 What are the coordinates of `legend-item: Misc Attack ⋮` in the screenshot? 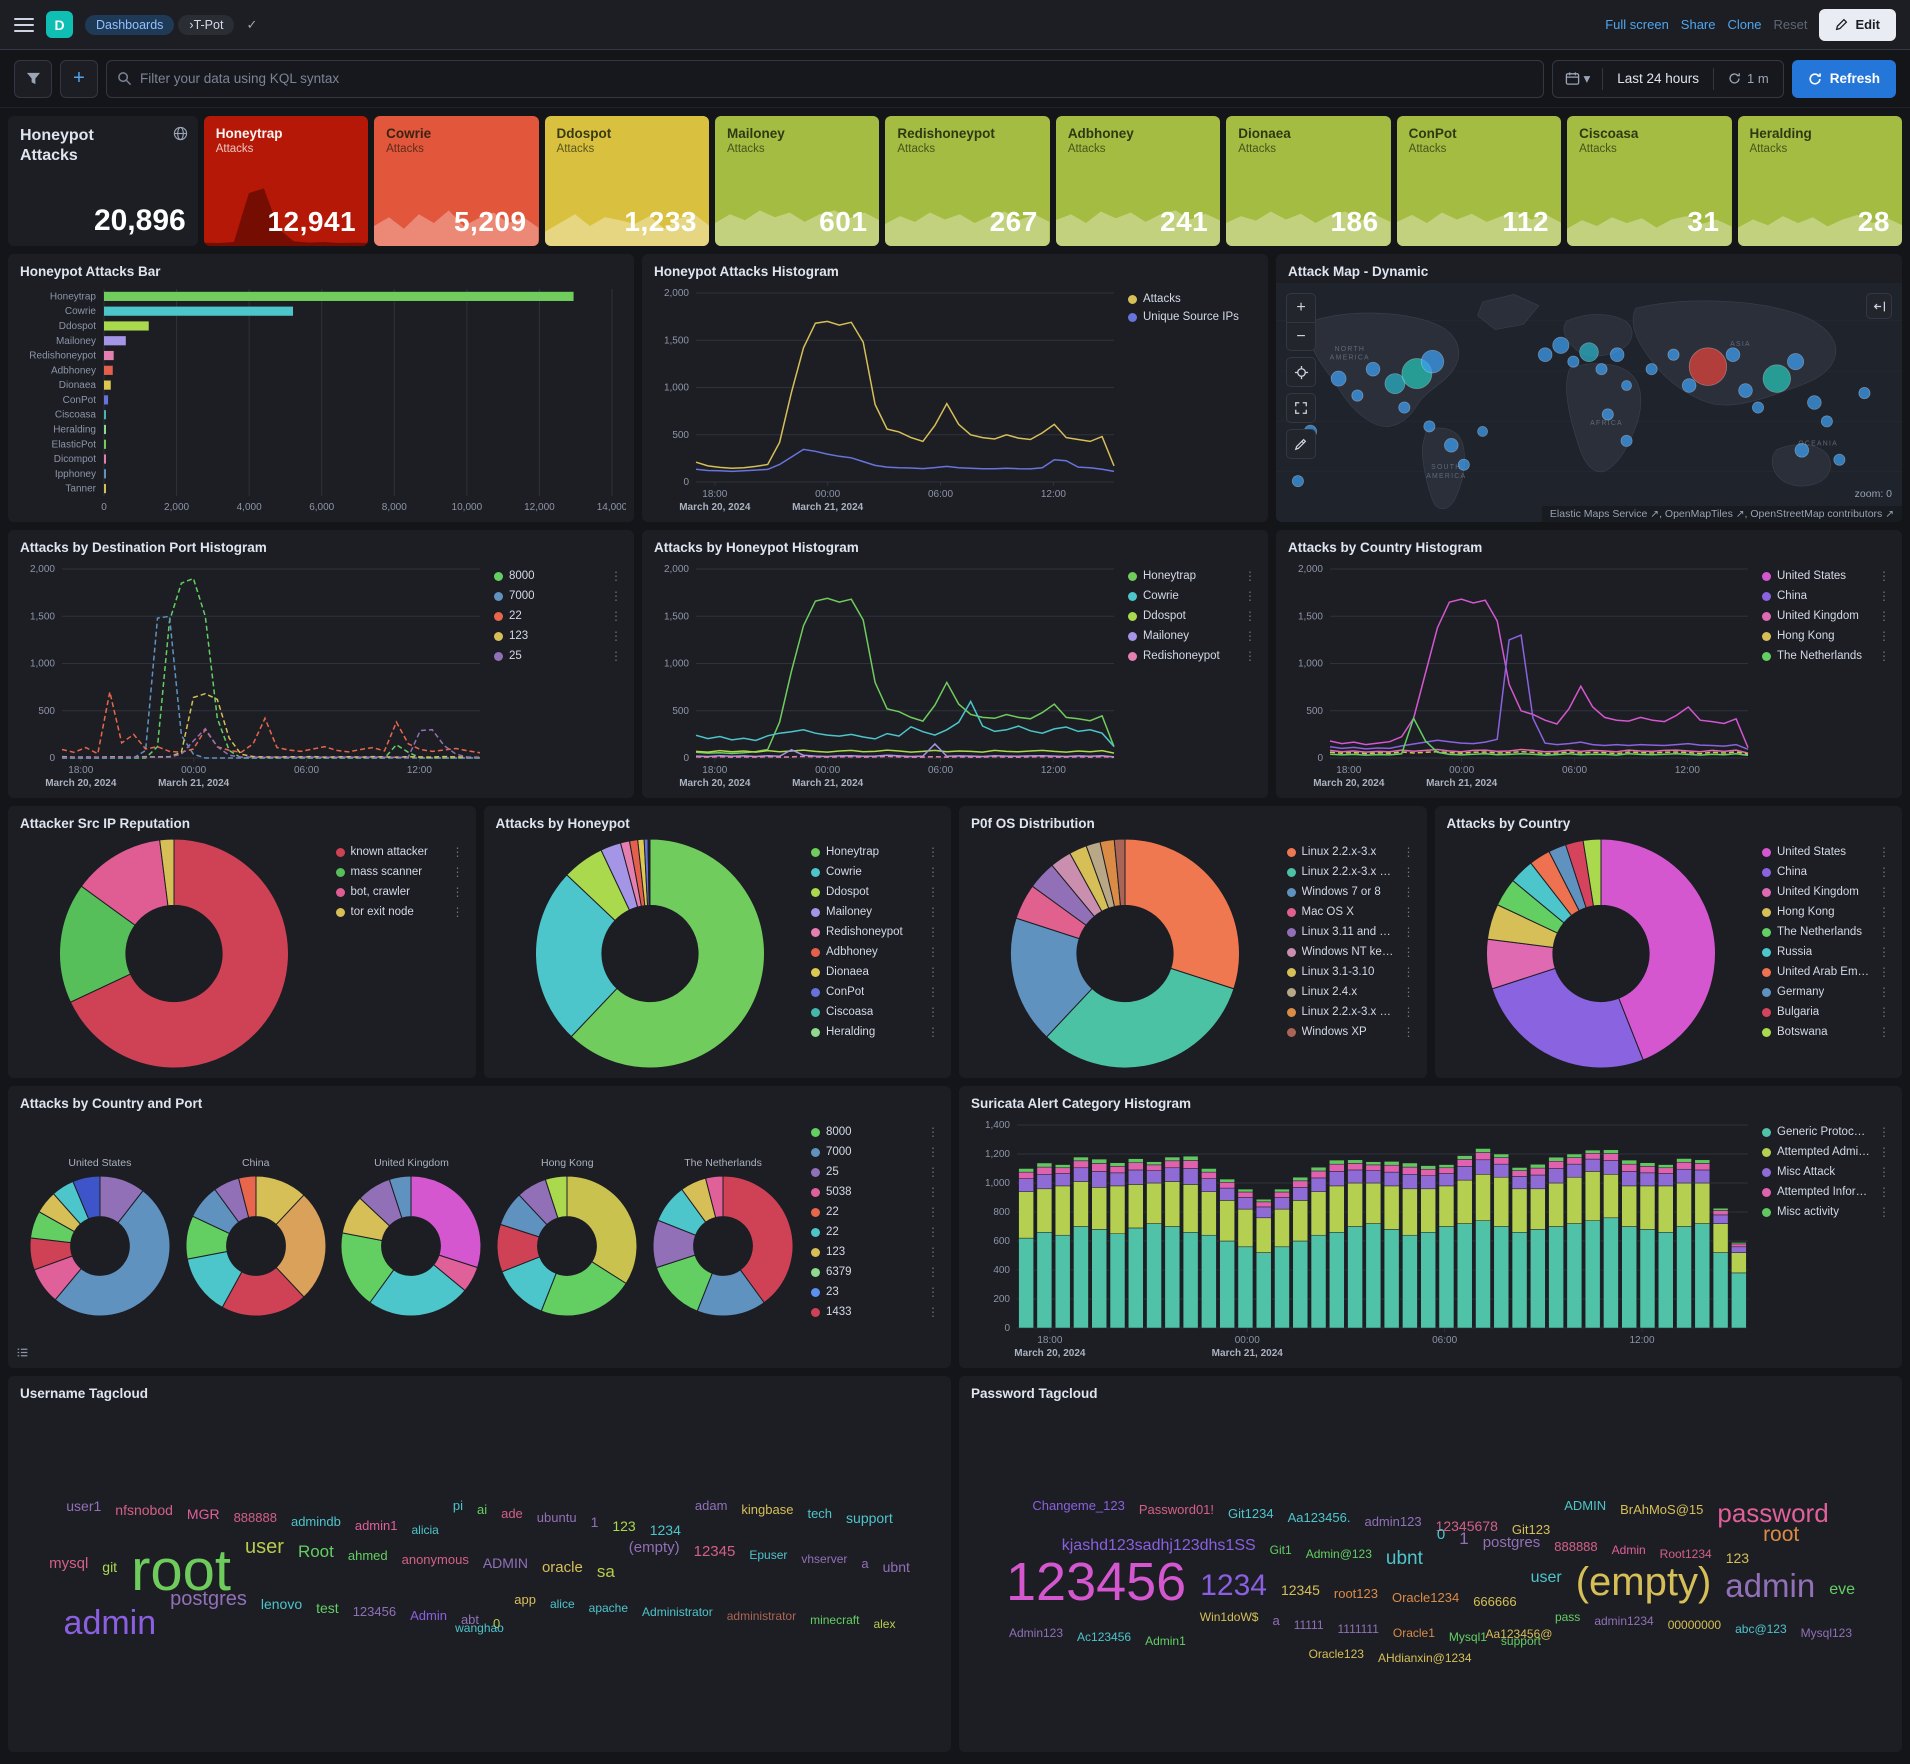 It's located at (1827, 1172).